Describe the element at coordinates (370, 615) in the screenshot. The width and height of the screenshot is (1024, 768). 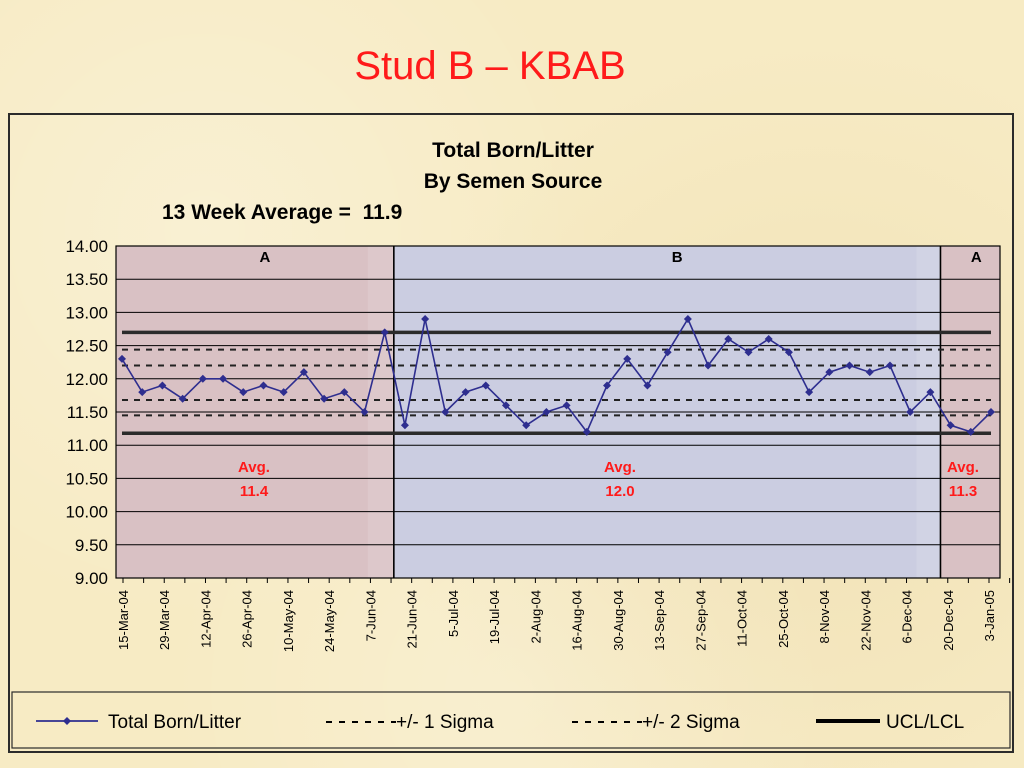
I see `x-tick-label: 7-Jun-04` at that location.